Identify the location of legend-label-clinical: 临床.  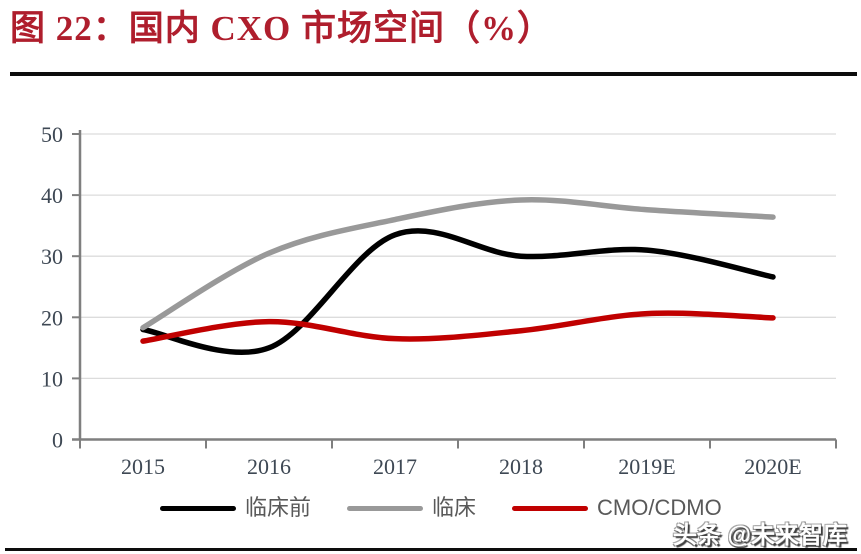
(454, 507).